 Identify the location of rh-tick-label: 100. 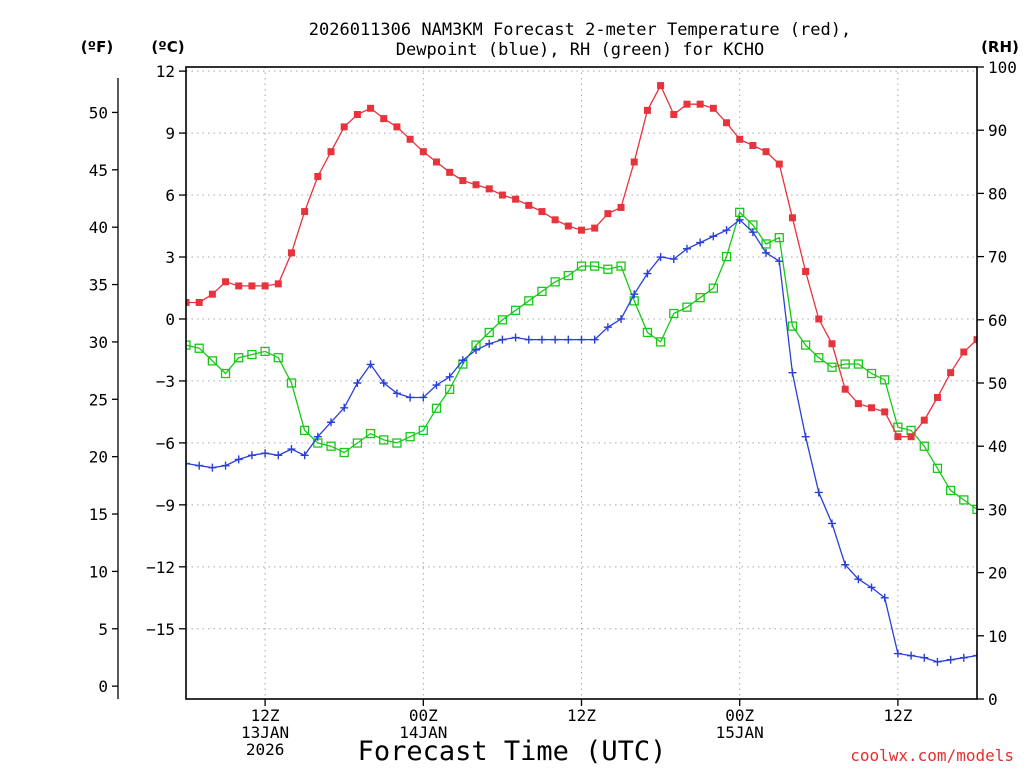
(1002, 67).